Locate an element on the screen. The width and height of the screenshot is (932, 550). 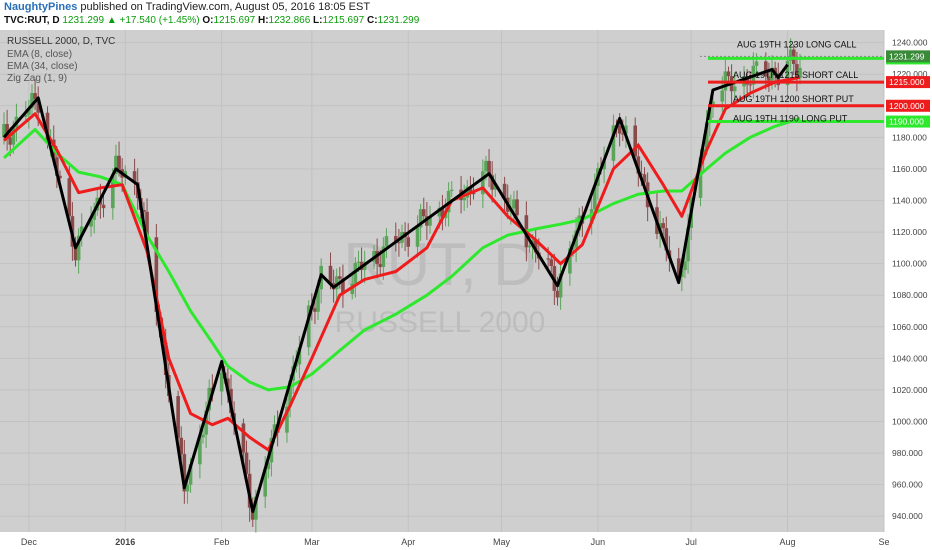
legend-zigzag: Zig Zag (1, 9) is located at coordinates (37, 78).